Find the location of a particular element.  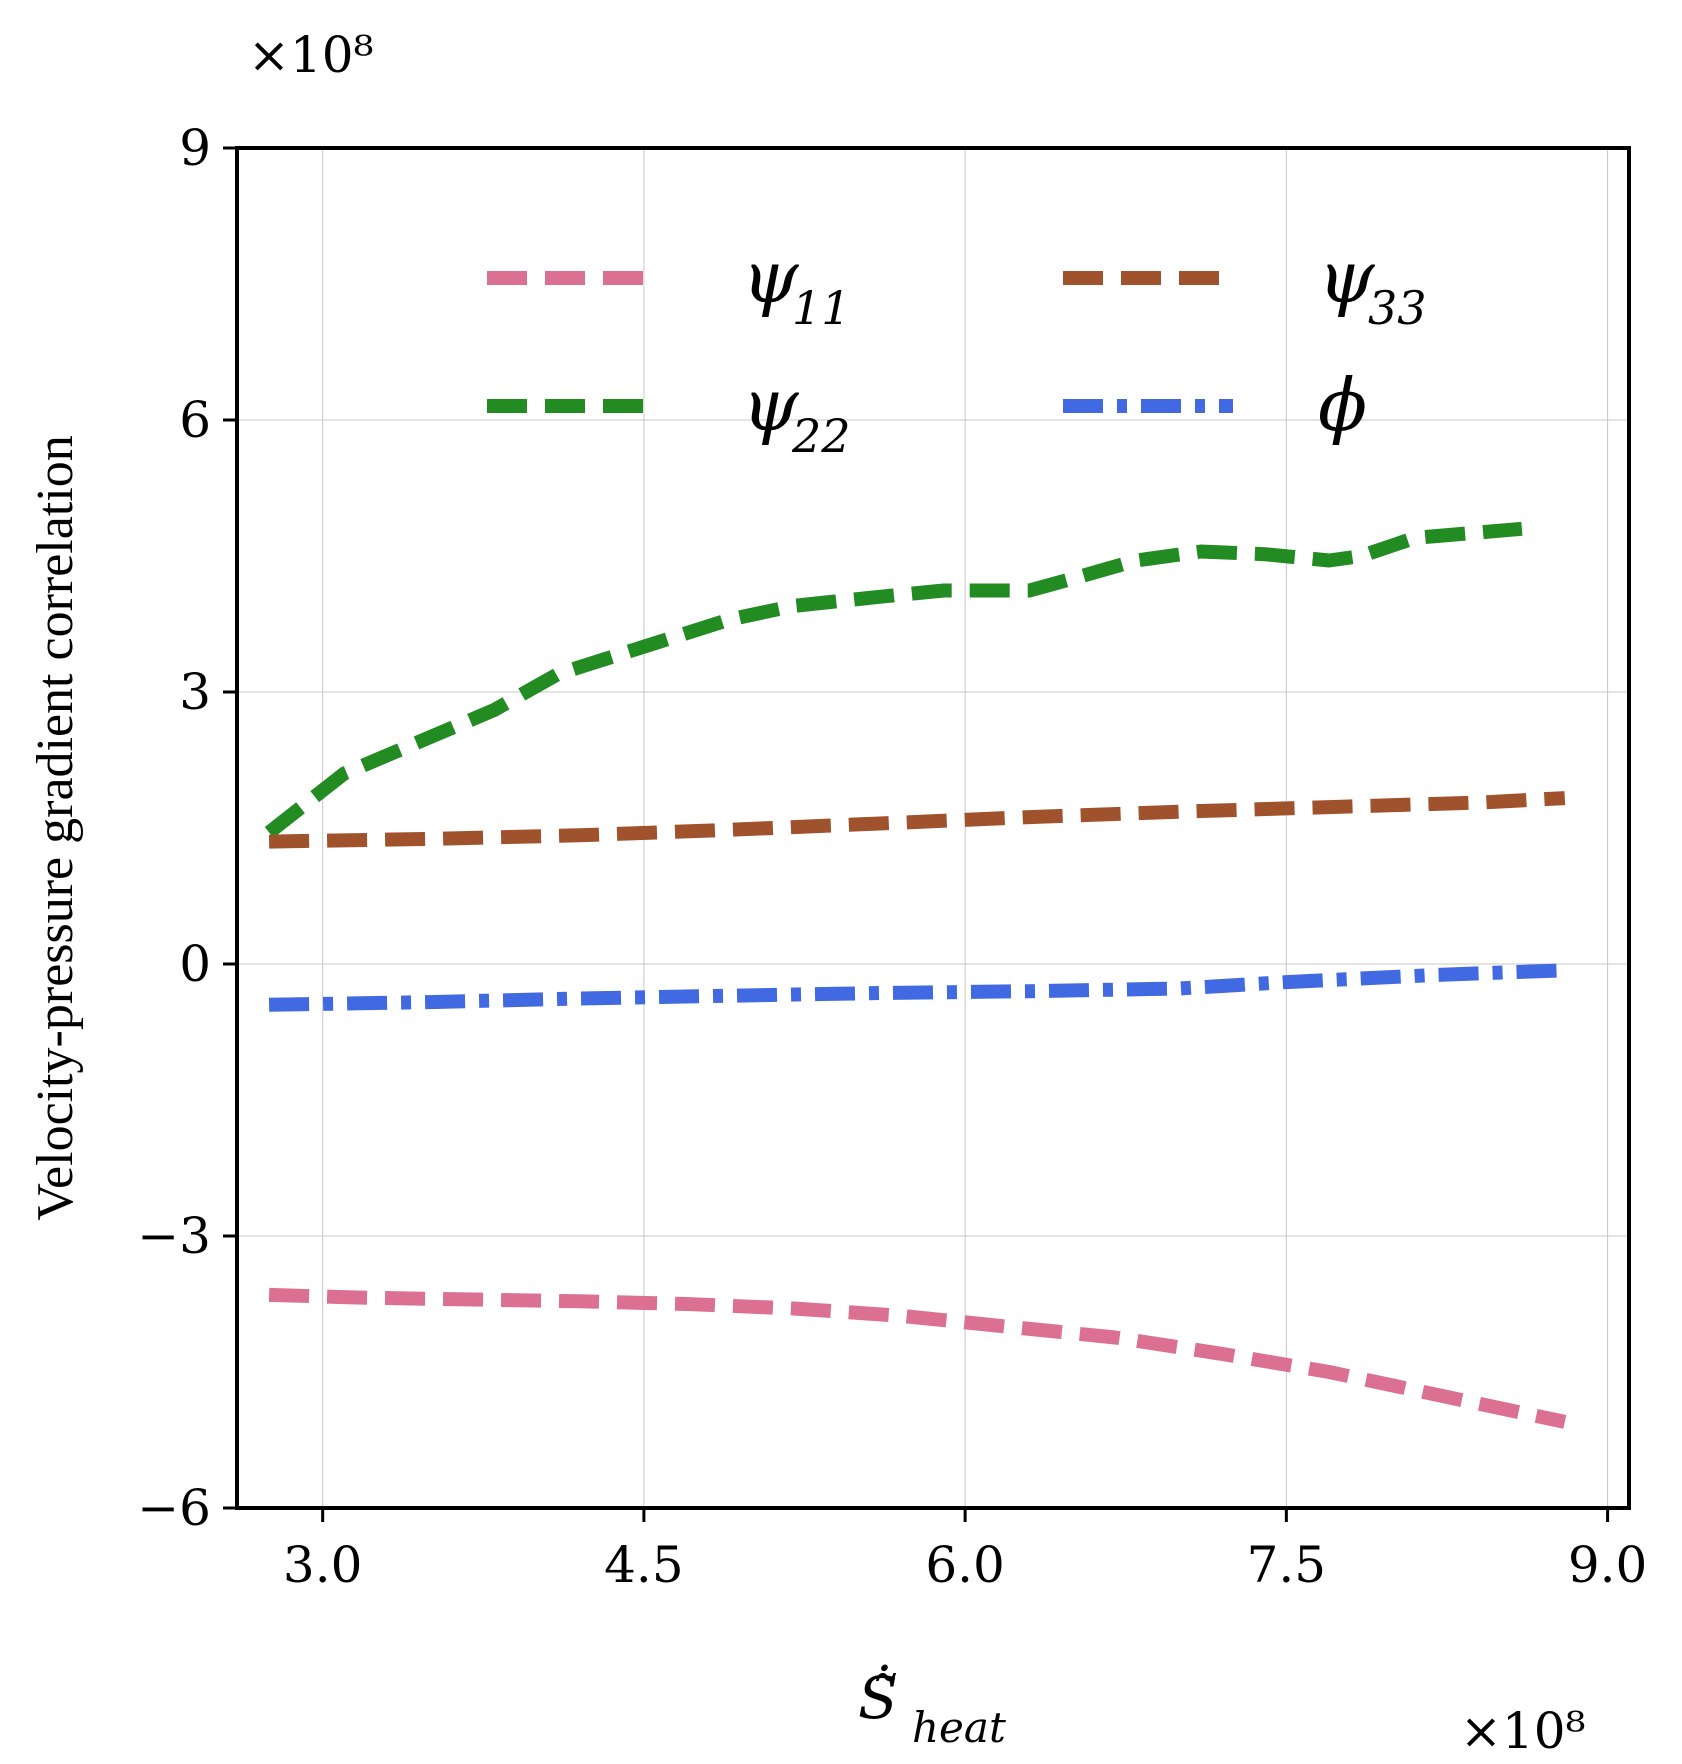

y-tick-label-5: 9 is located at coordinates (195, 148).